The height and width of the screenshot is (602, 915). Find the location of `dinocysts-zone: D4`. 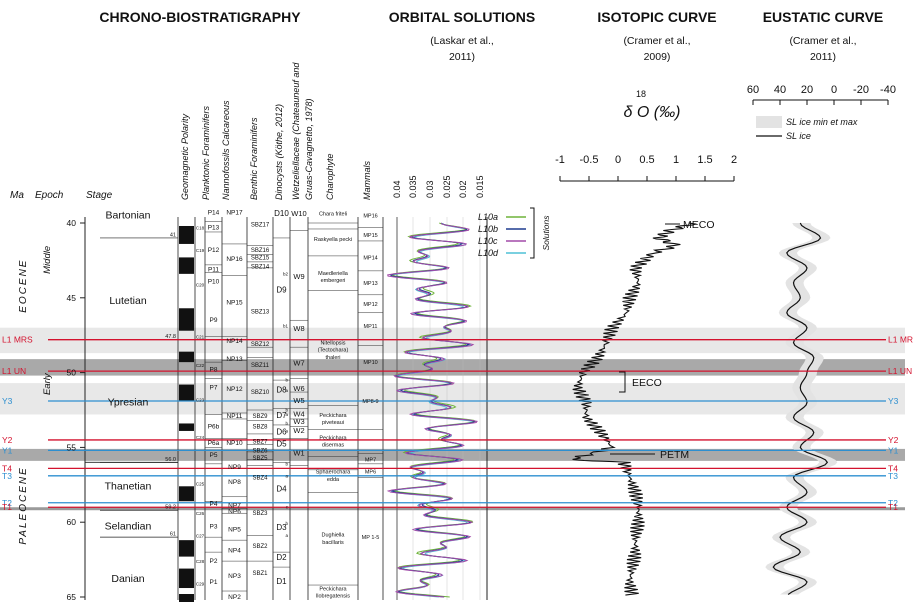

dinocysts-zone: D4 is located at coordinates (281, 488).